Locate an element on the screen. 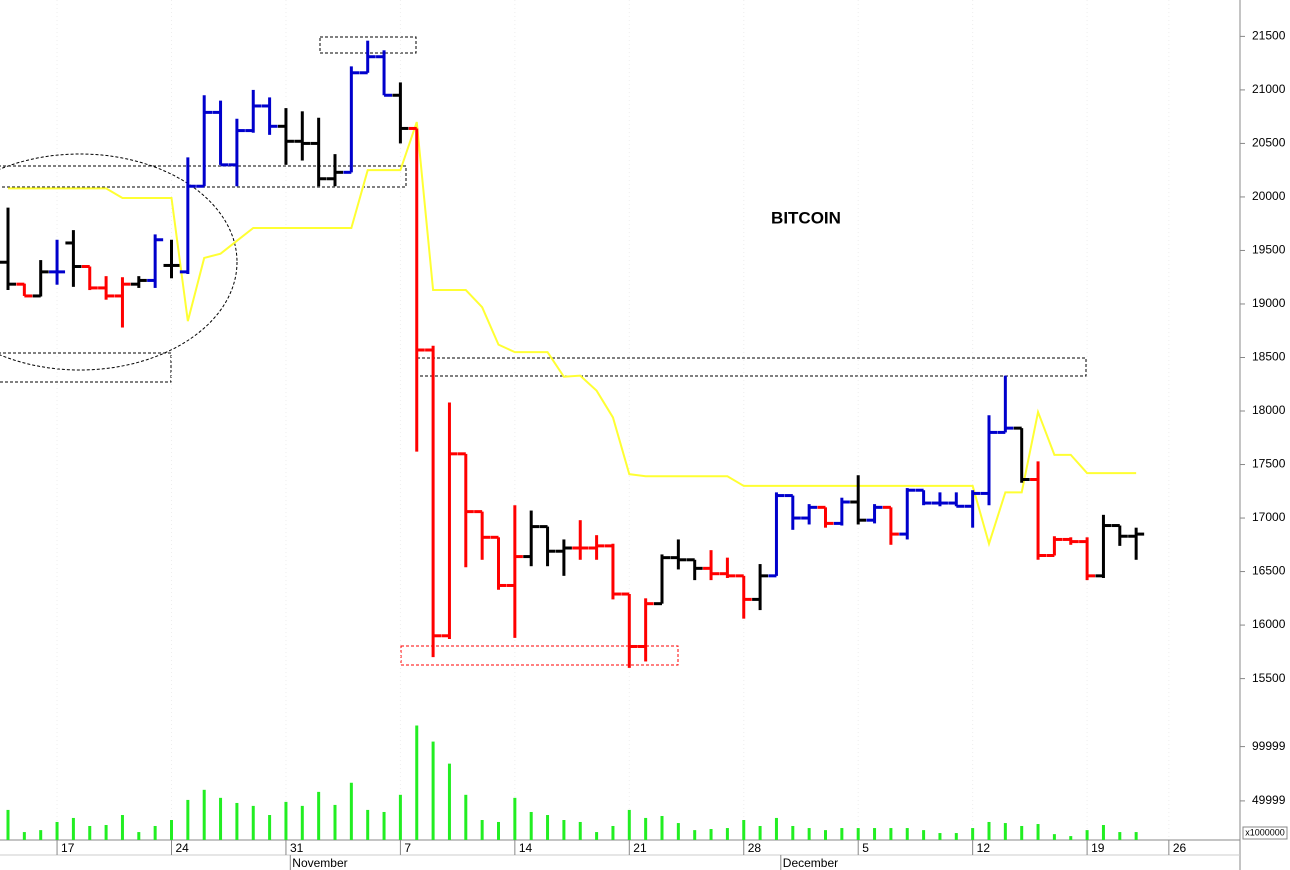  x-tick-label: 26 is located at coordinates (1180, 848).